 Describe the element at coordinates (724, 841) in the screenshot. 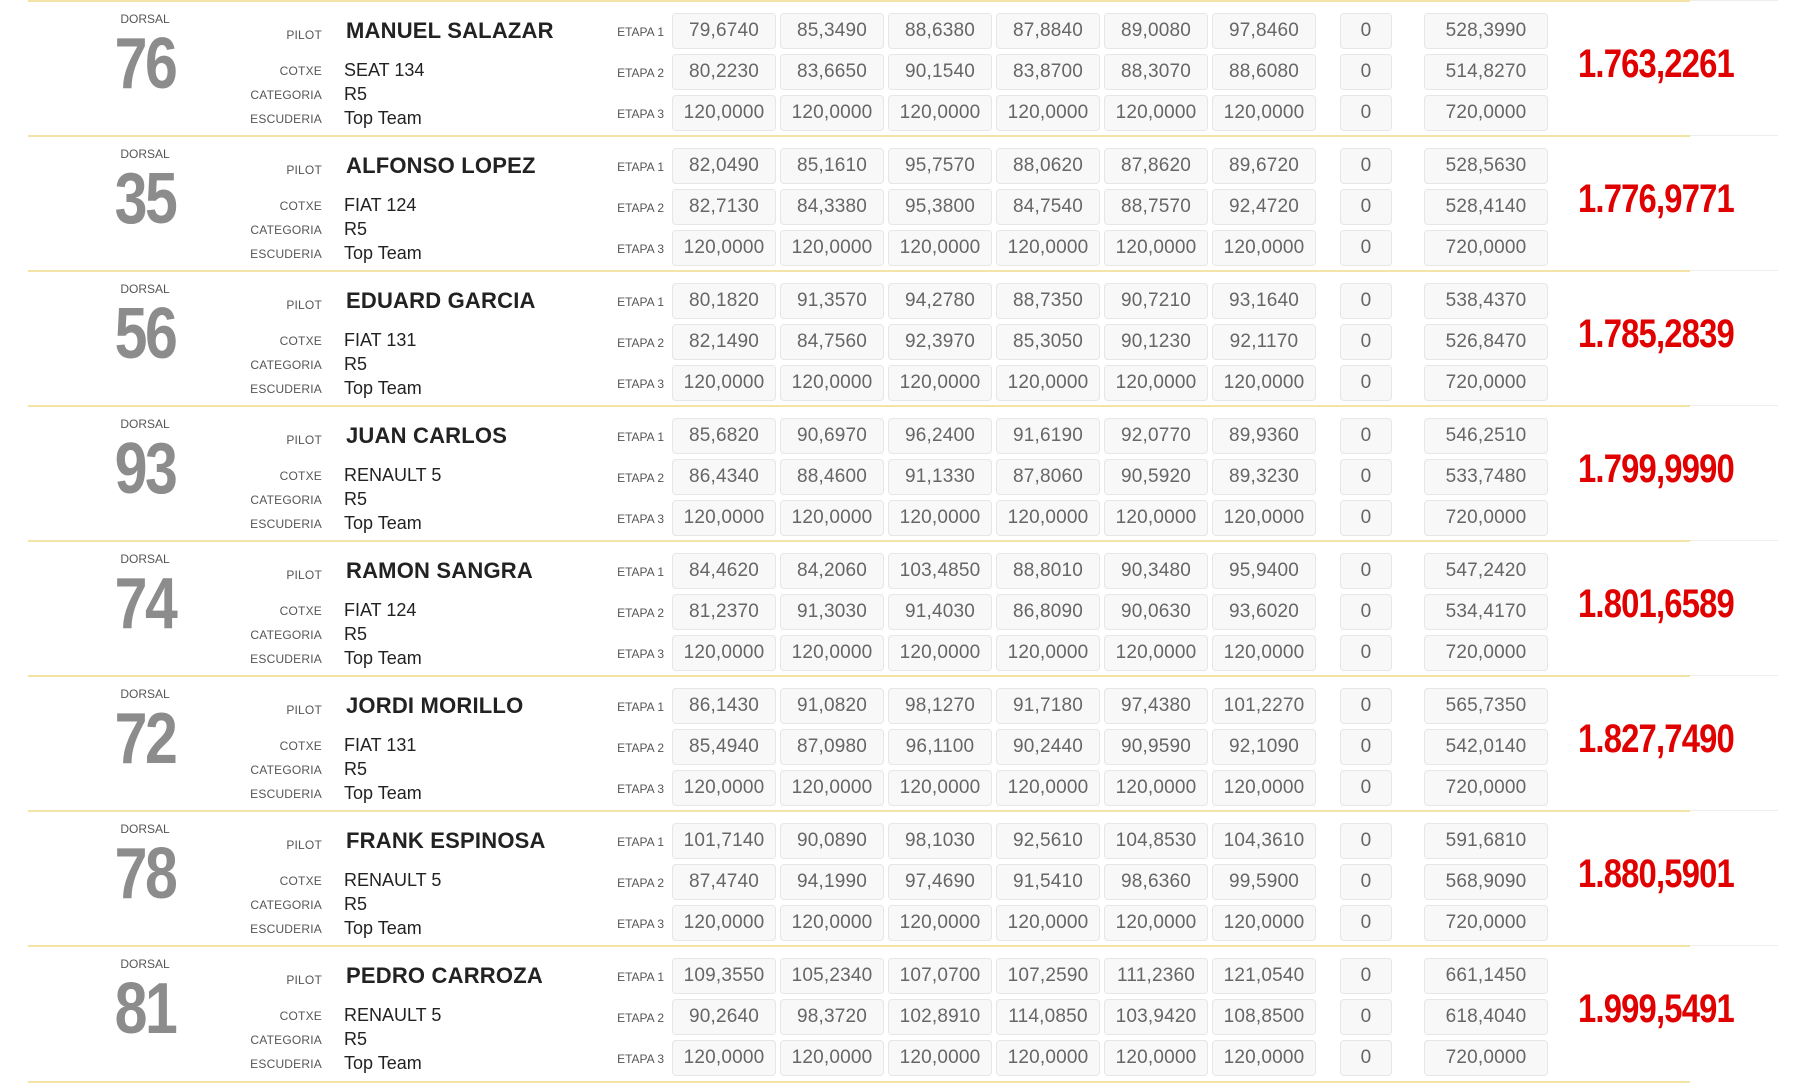

I see `lap-time-cell: 101,7140` at that location.